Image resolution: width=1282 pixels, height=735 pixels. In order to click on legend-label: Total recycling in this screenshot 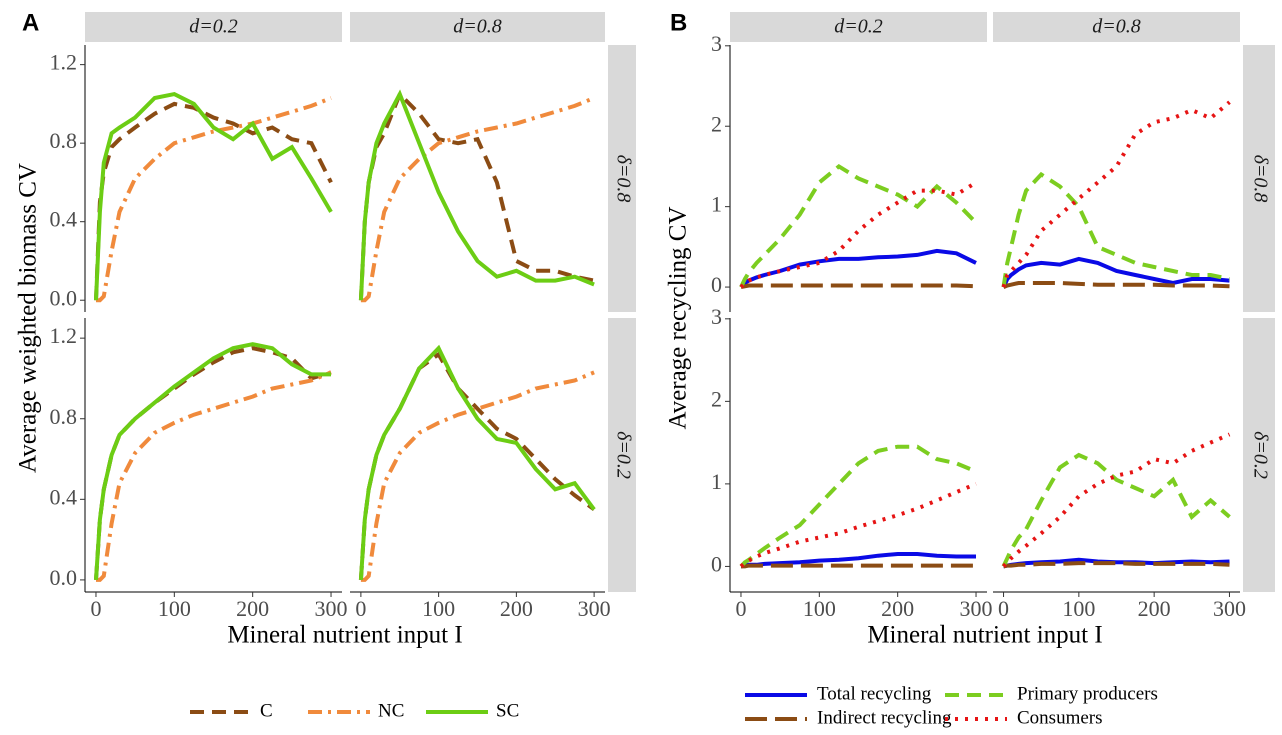, I will do `click(874, 693)`.